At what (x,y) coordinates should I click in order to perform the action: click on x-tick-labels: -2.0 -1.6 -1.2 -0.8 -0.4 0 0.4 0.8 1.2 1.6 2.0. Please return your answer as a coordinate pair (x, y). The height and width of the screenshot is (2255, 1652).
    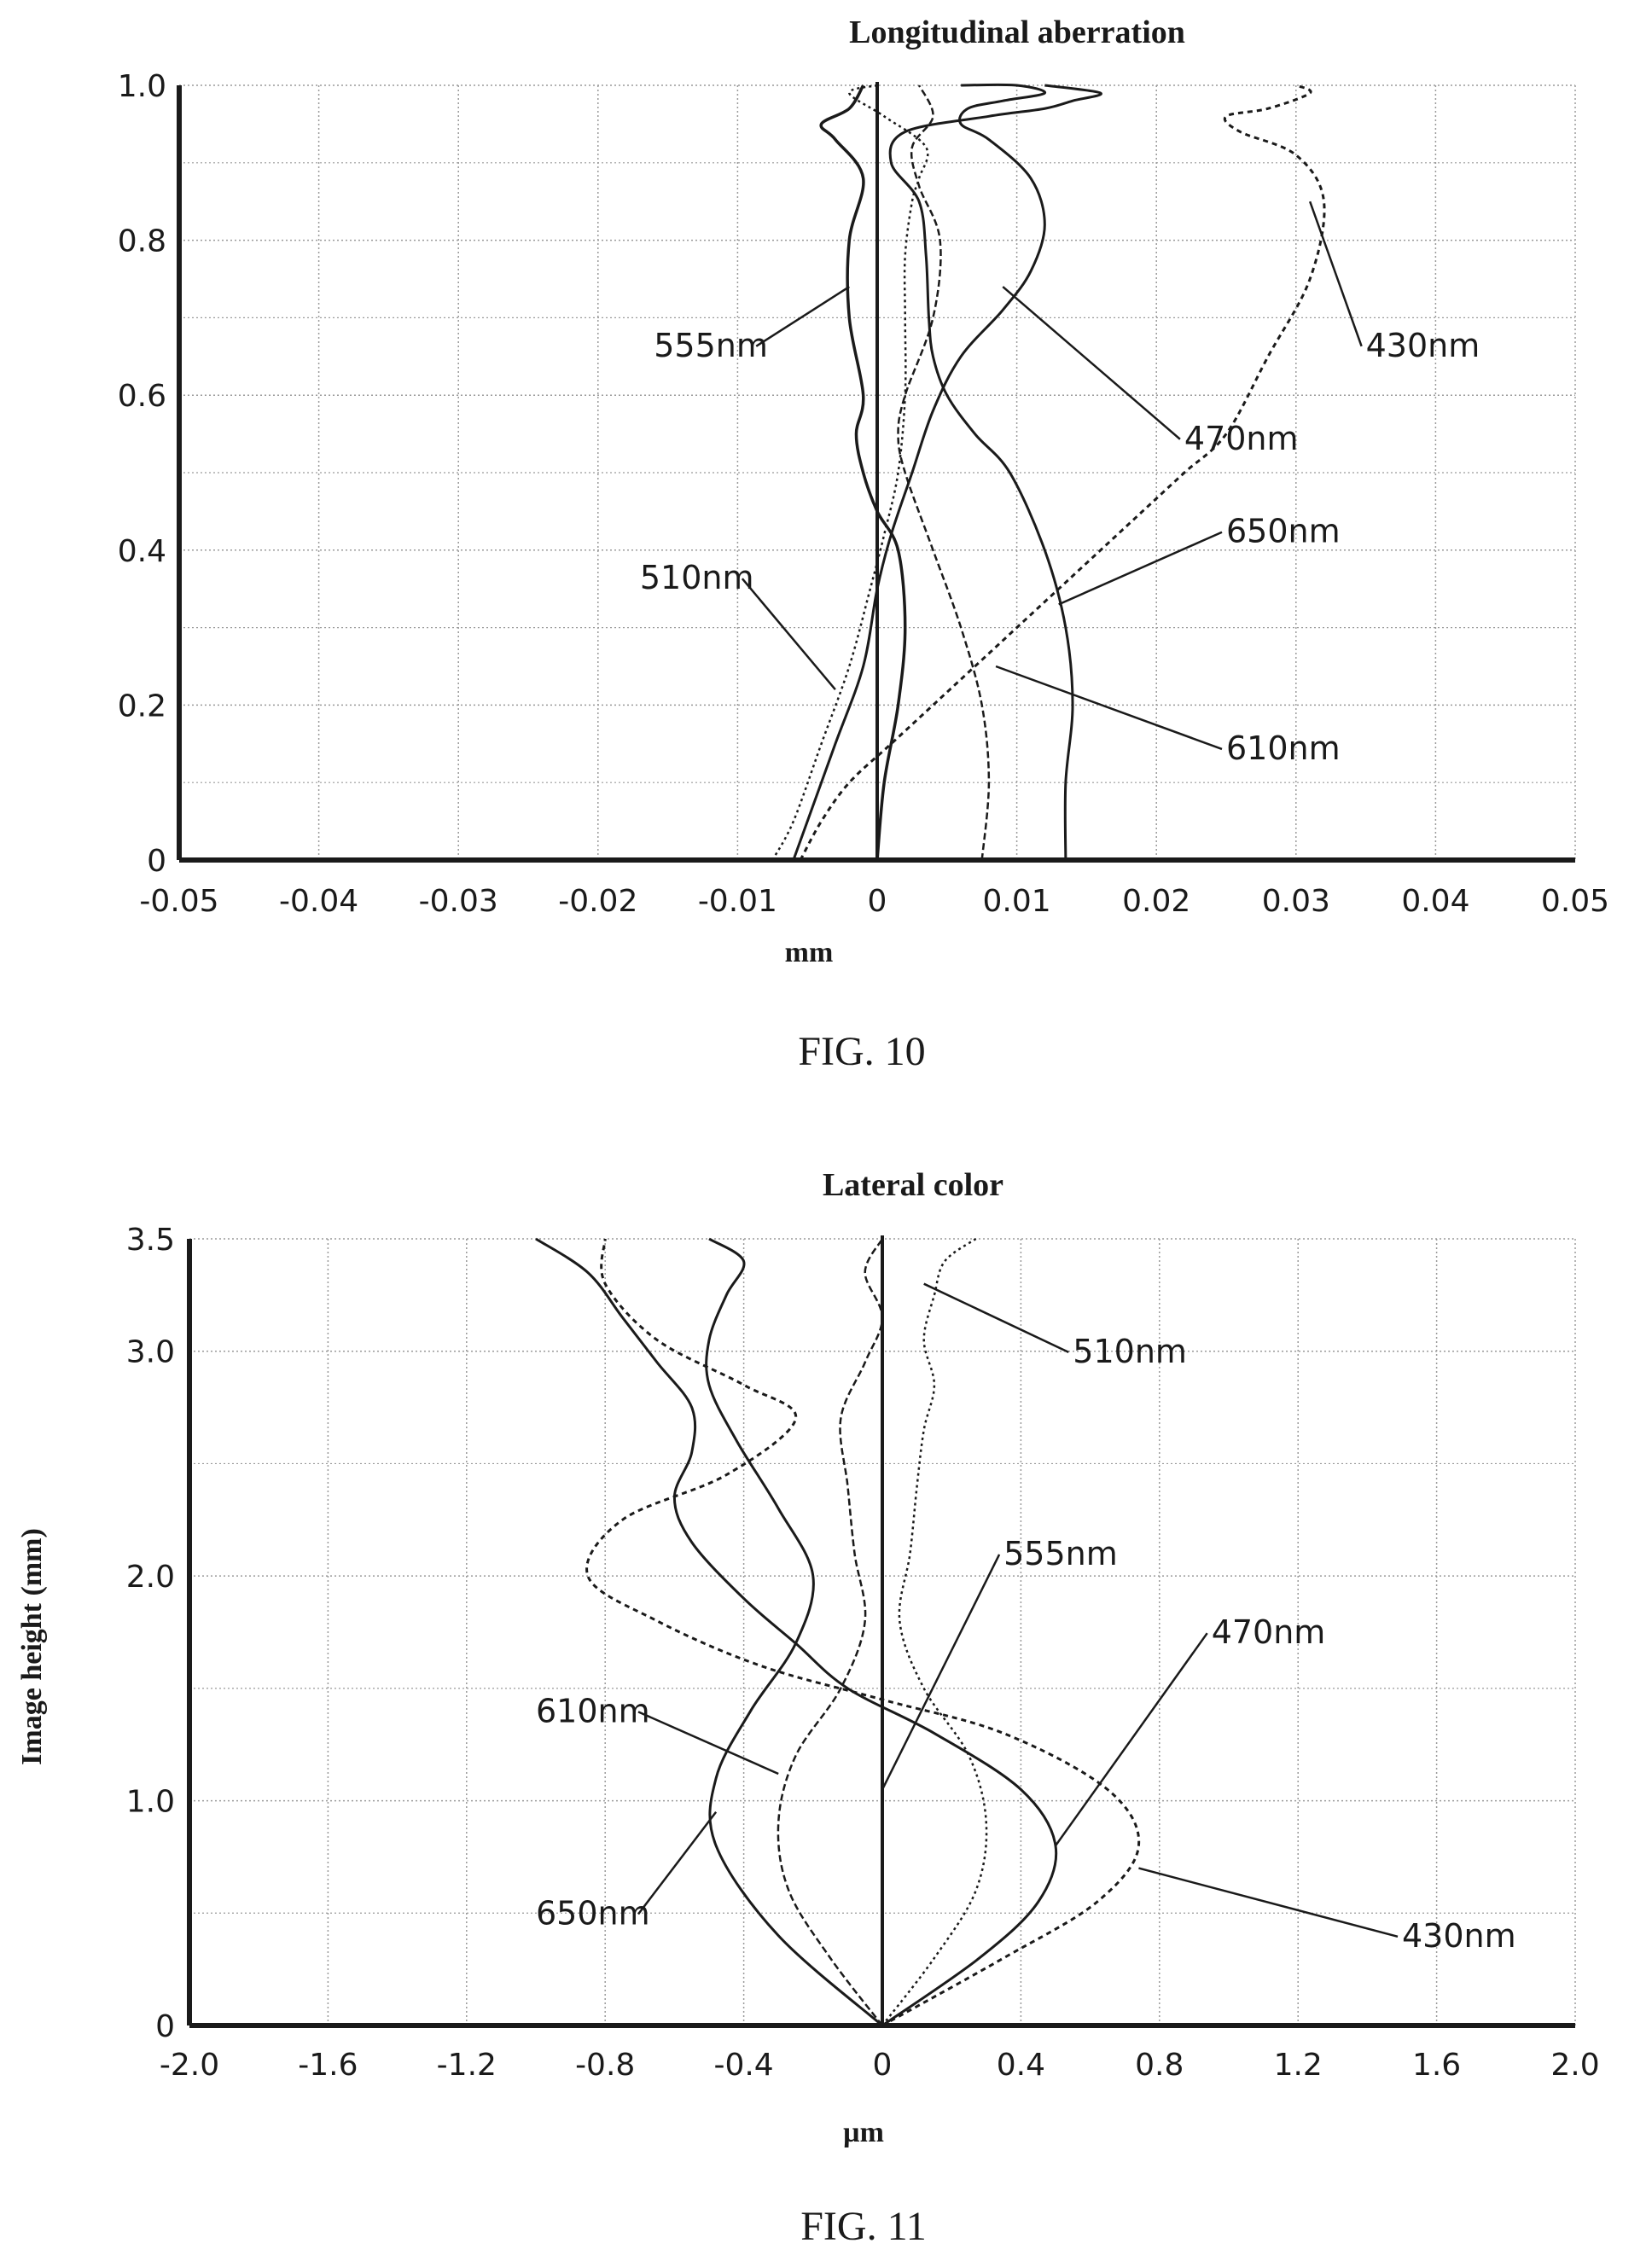
    Looking at the image, I should click on (880, 2065).